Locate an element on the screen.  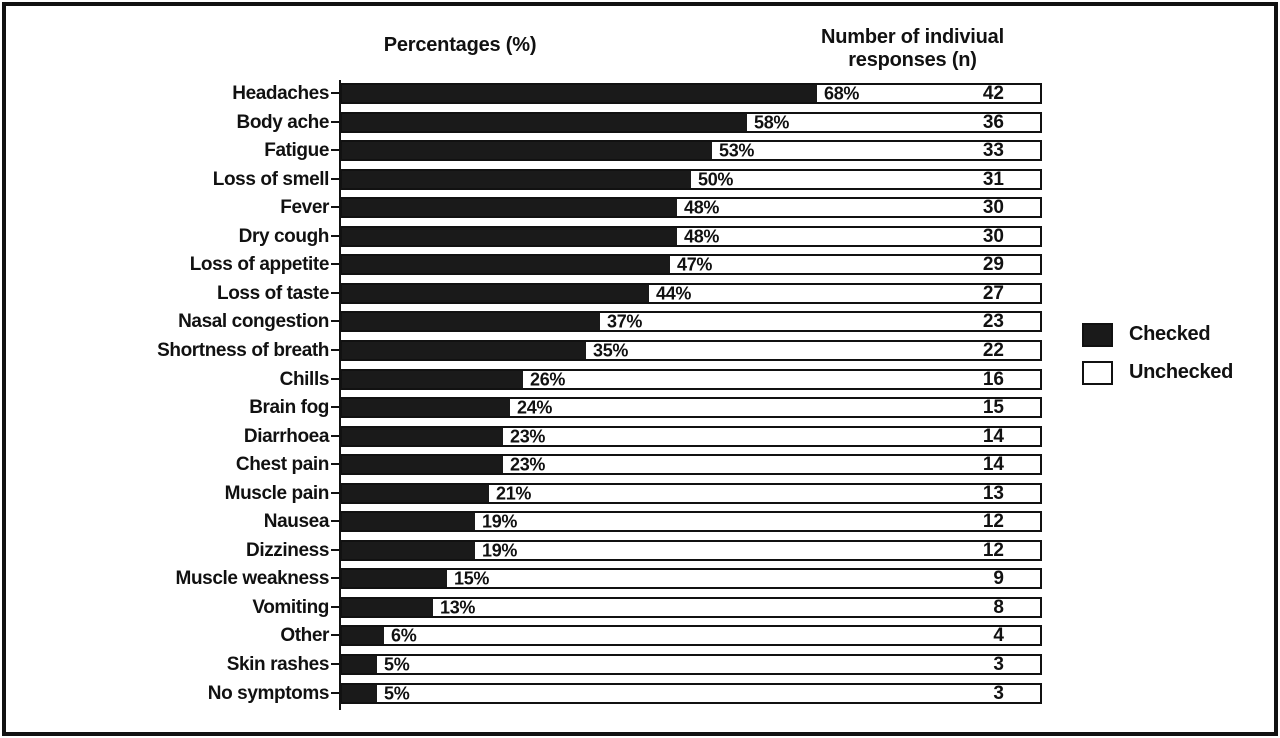
legend-row-checked: Checked is located at coordinates (1157, 334).